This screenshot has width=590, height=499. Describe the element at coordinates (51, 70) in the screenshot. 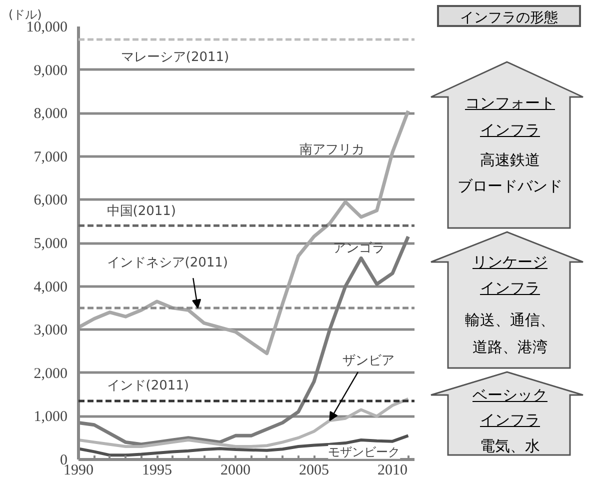

I see `y-tick-label: 9,000` at that location.